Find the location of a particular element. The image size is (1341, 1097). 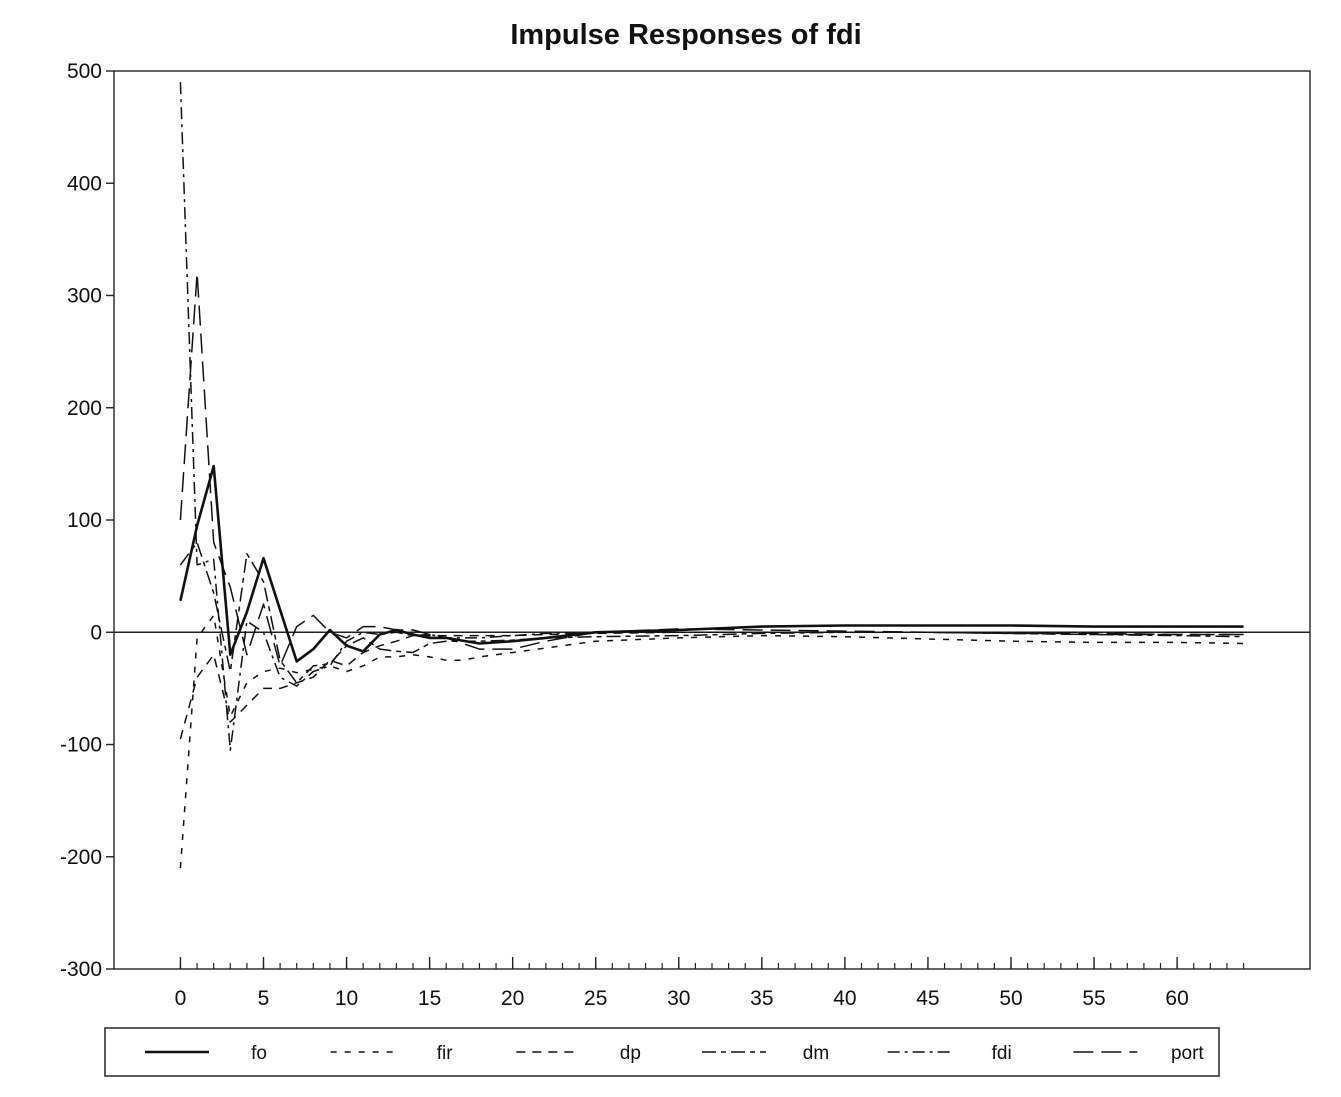

legend-label-fdi: fdi is located at coordinates (1002, 1053).